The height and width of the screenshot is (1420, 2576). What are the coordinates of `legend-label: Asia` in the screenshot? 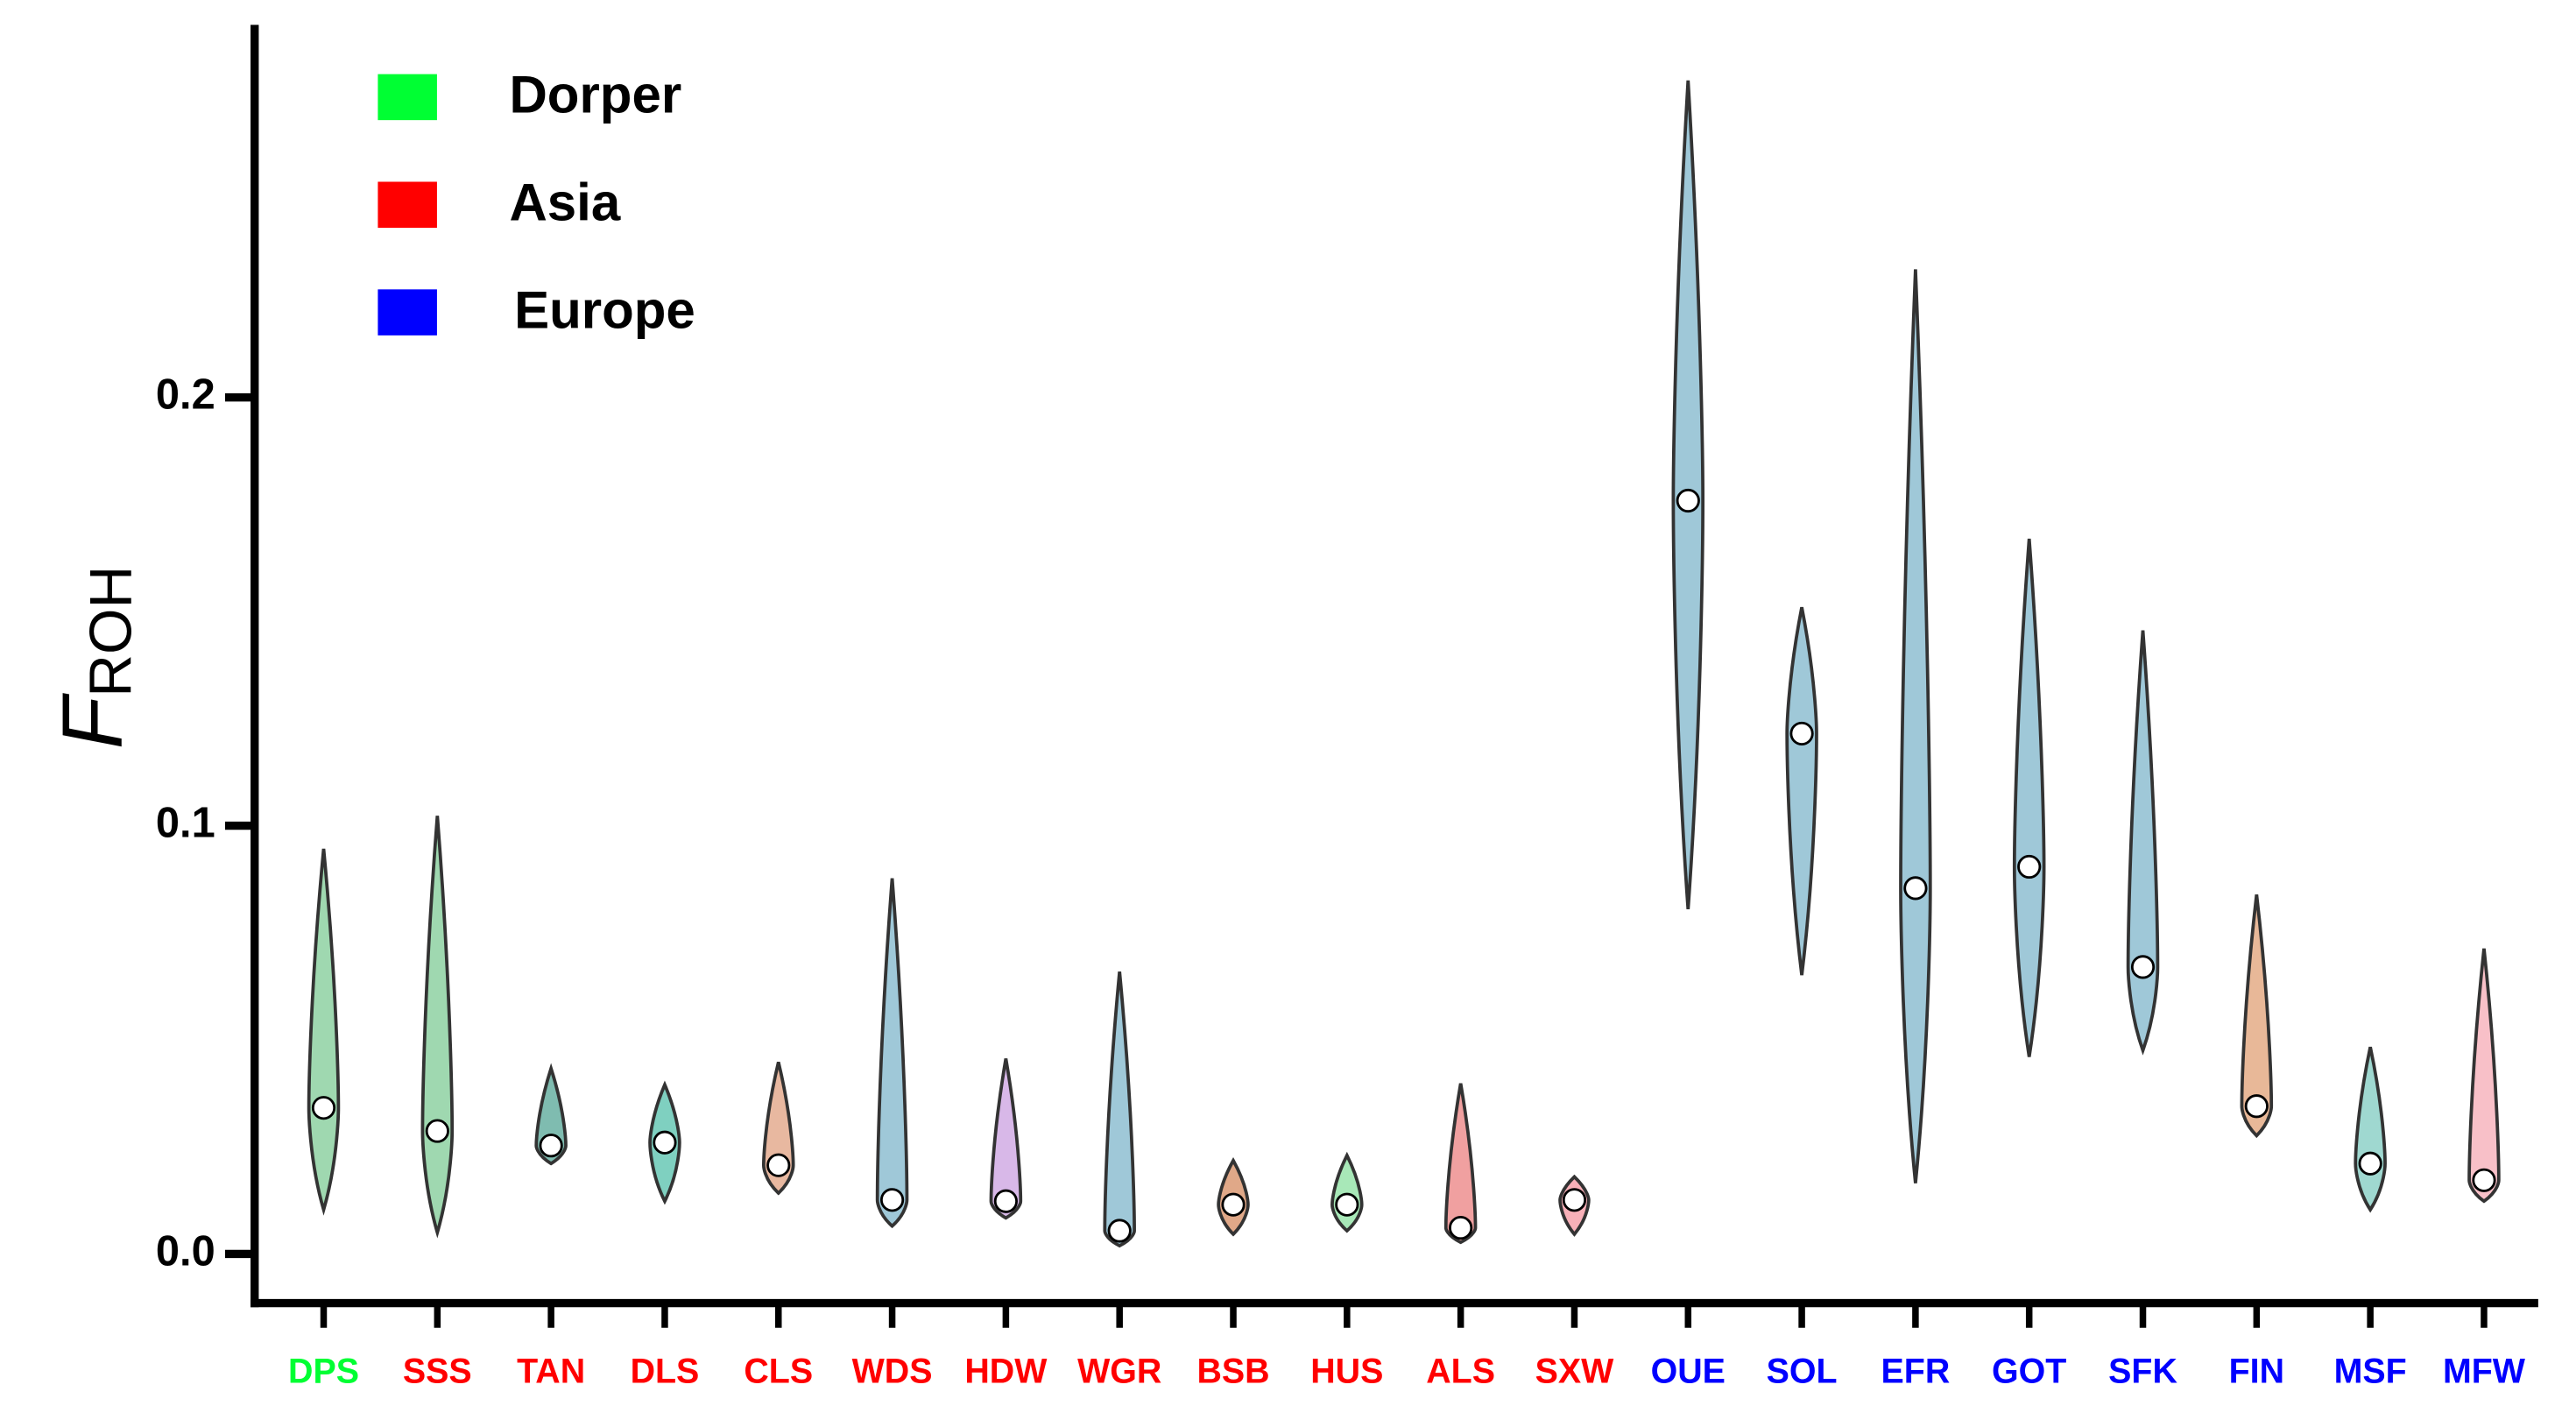 It's located at (564, 202).